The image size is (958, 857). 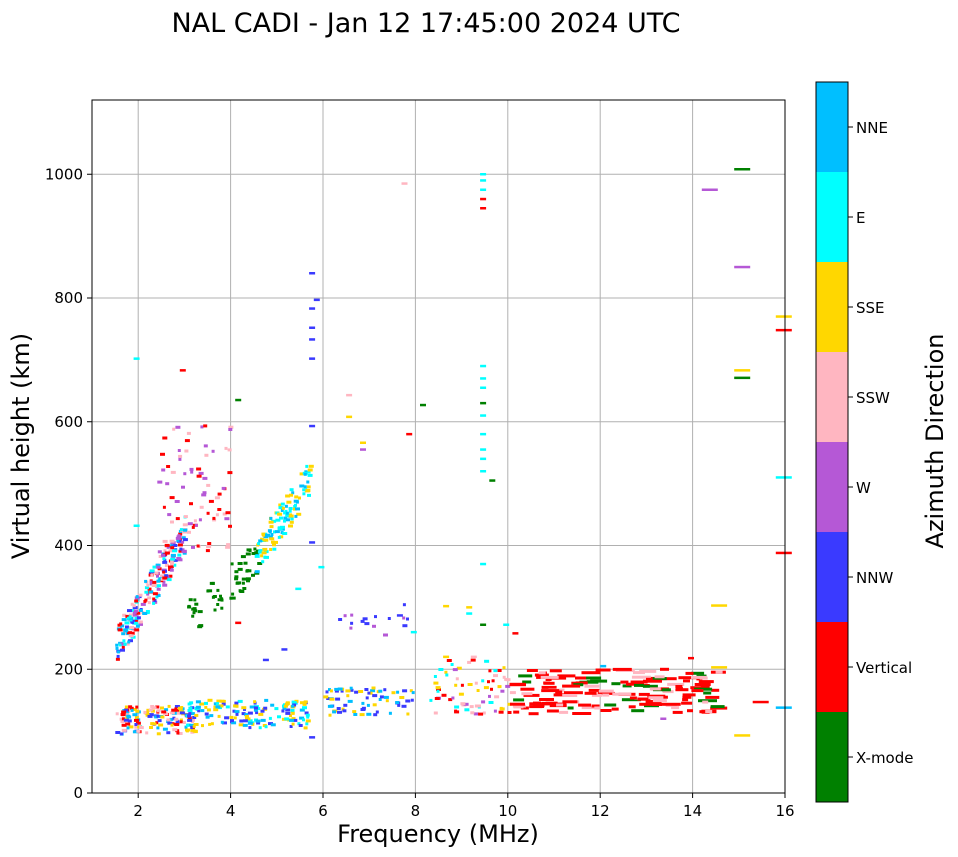 I want to click on colorbar-tick-label: E, so click(x=860, y=218).